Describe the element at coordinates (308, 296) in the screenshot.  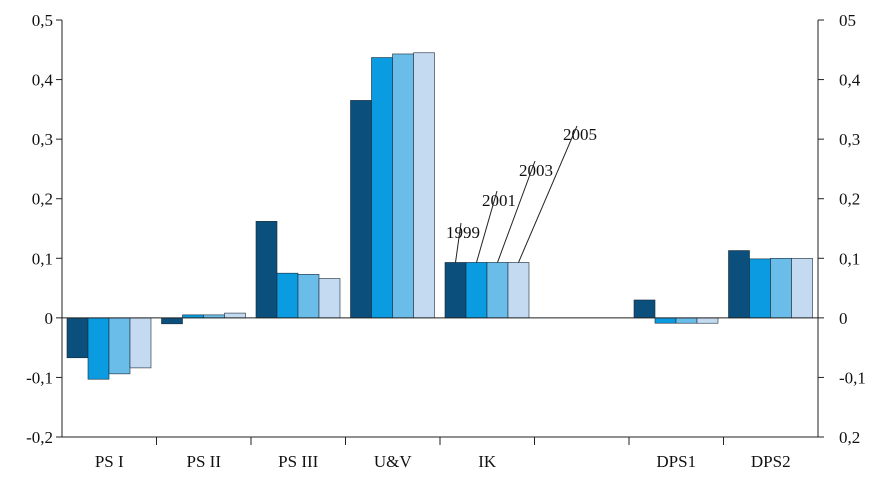
I see `bar-2003-PS III` at that location.